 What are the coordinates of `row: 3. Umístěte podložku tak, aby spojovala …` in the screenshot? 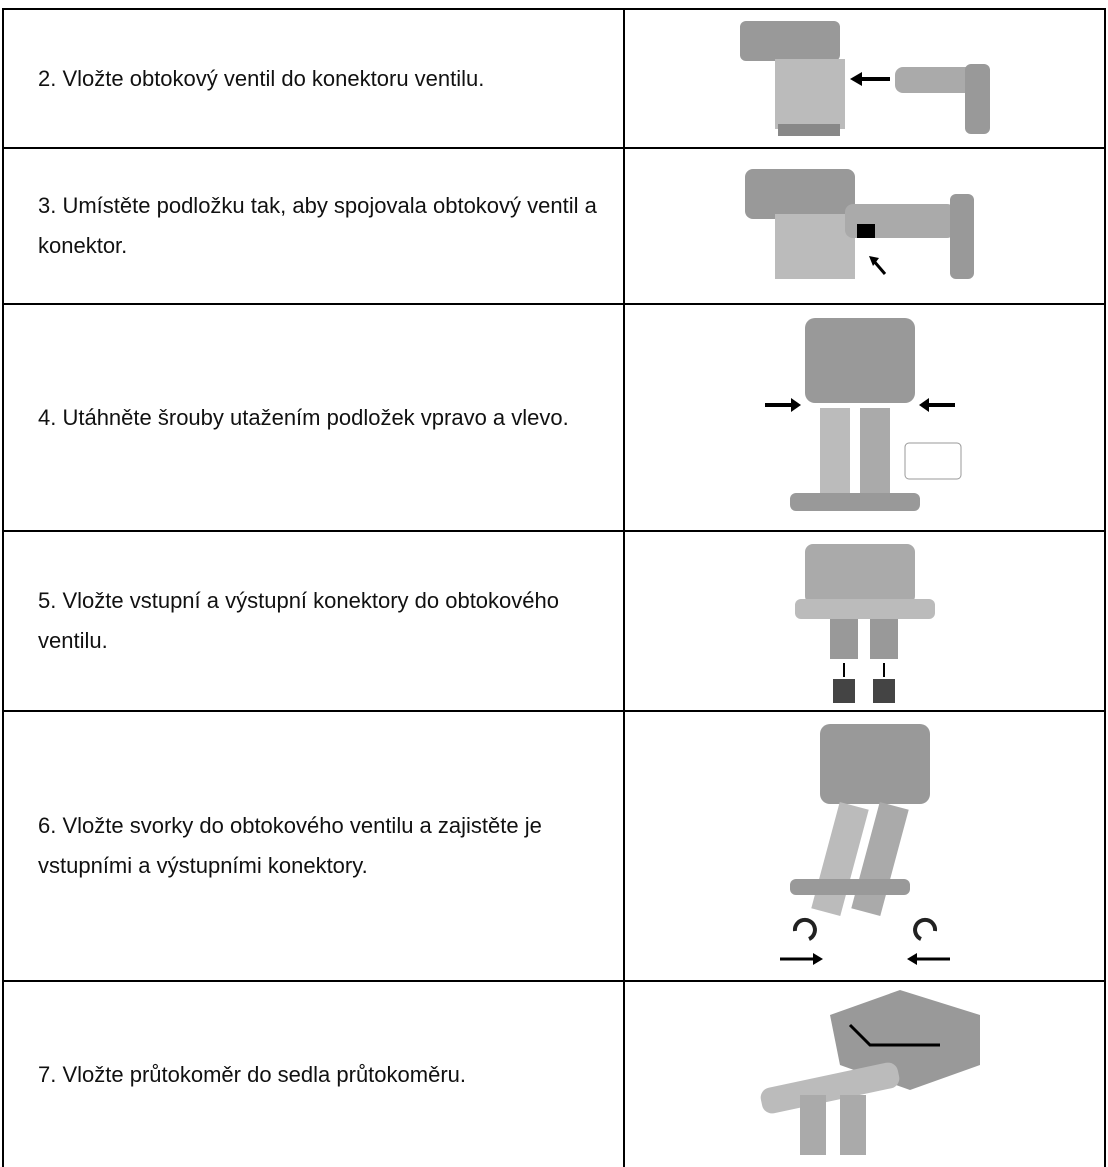 It's located at (554, 226).